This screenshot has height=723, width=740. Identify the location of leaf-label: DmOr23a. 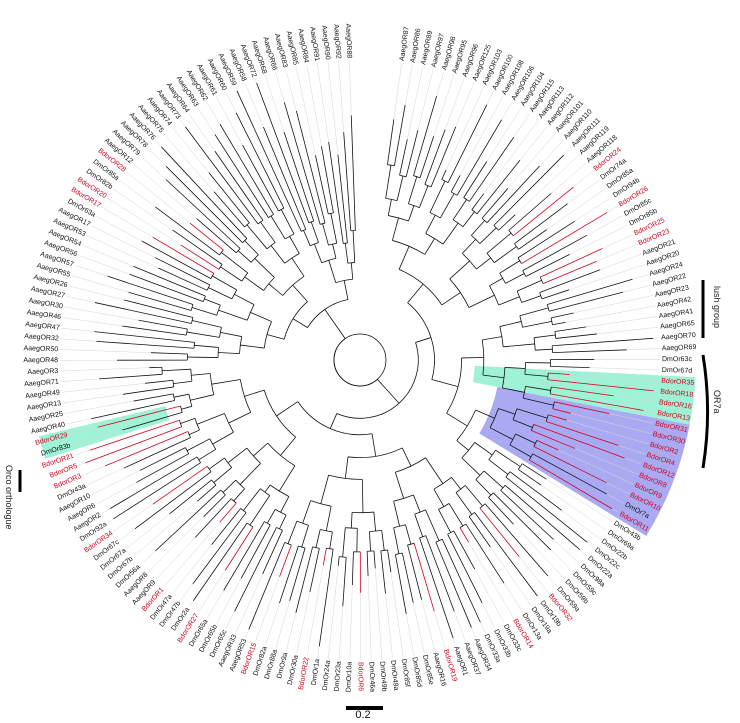
(338, 676).